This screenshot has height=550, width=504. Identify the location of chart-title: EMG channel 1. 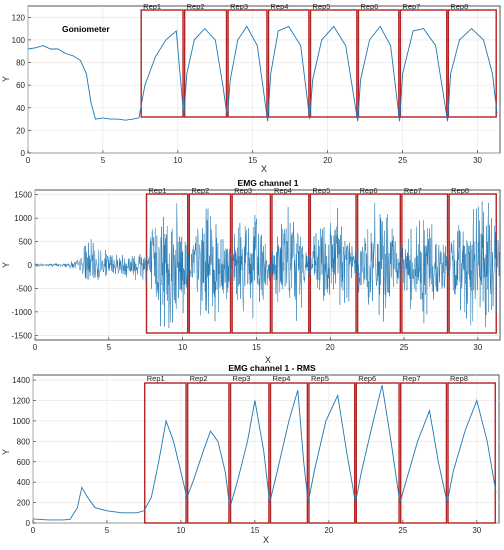
(268, 183).